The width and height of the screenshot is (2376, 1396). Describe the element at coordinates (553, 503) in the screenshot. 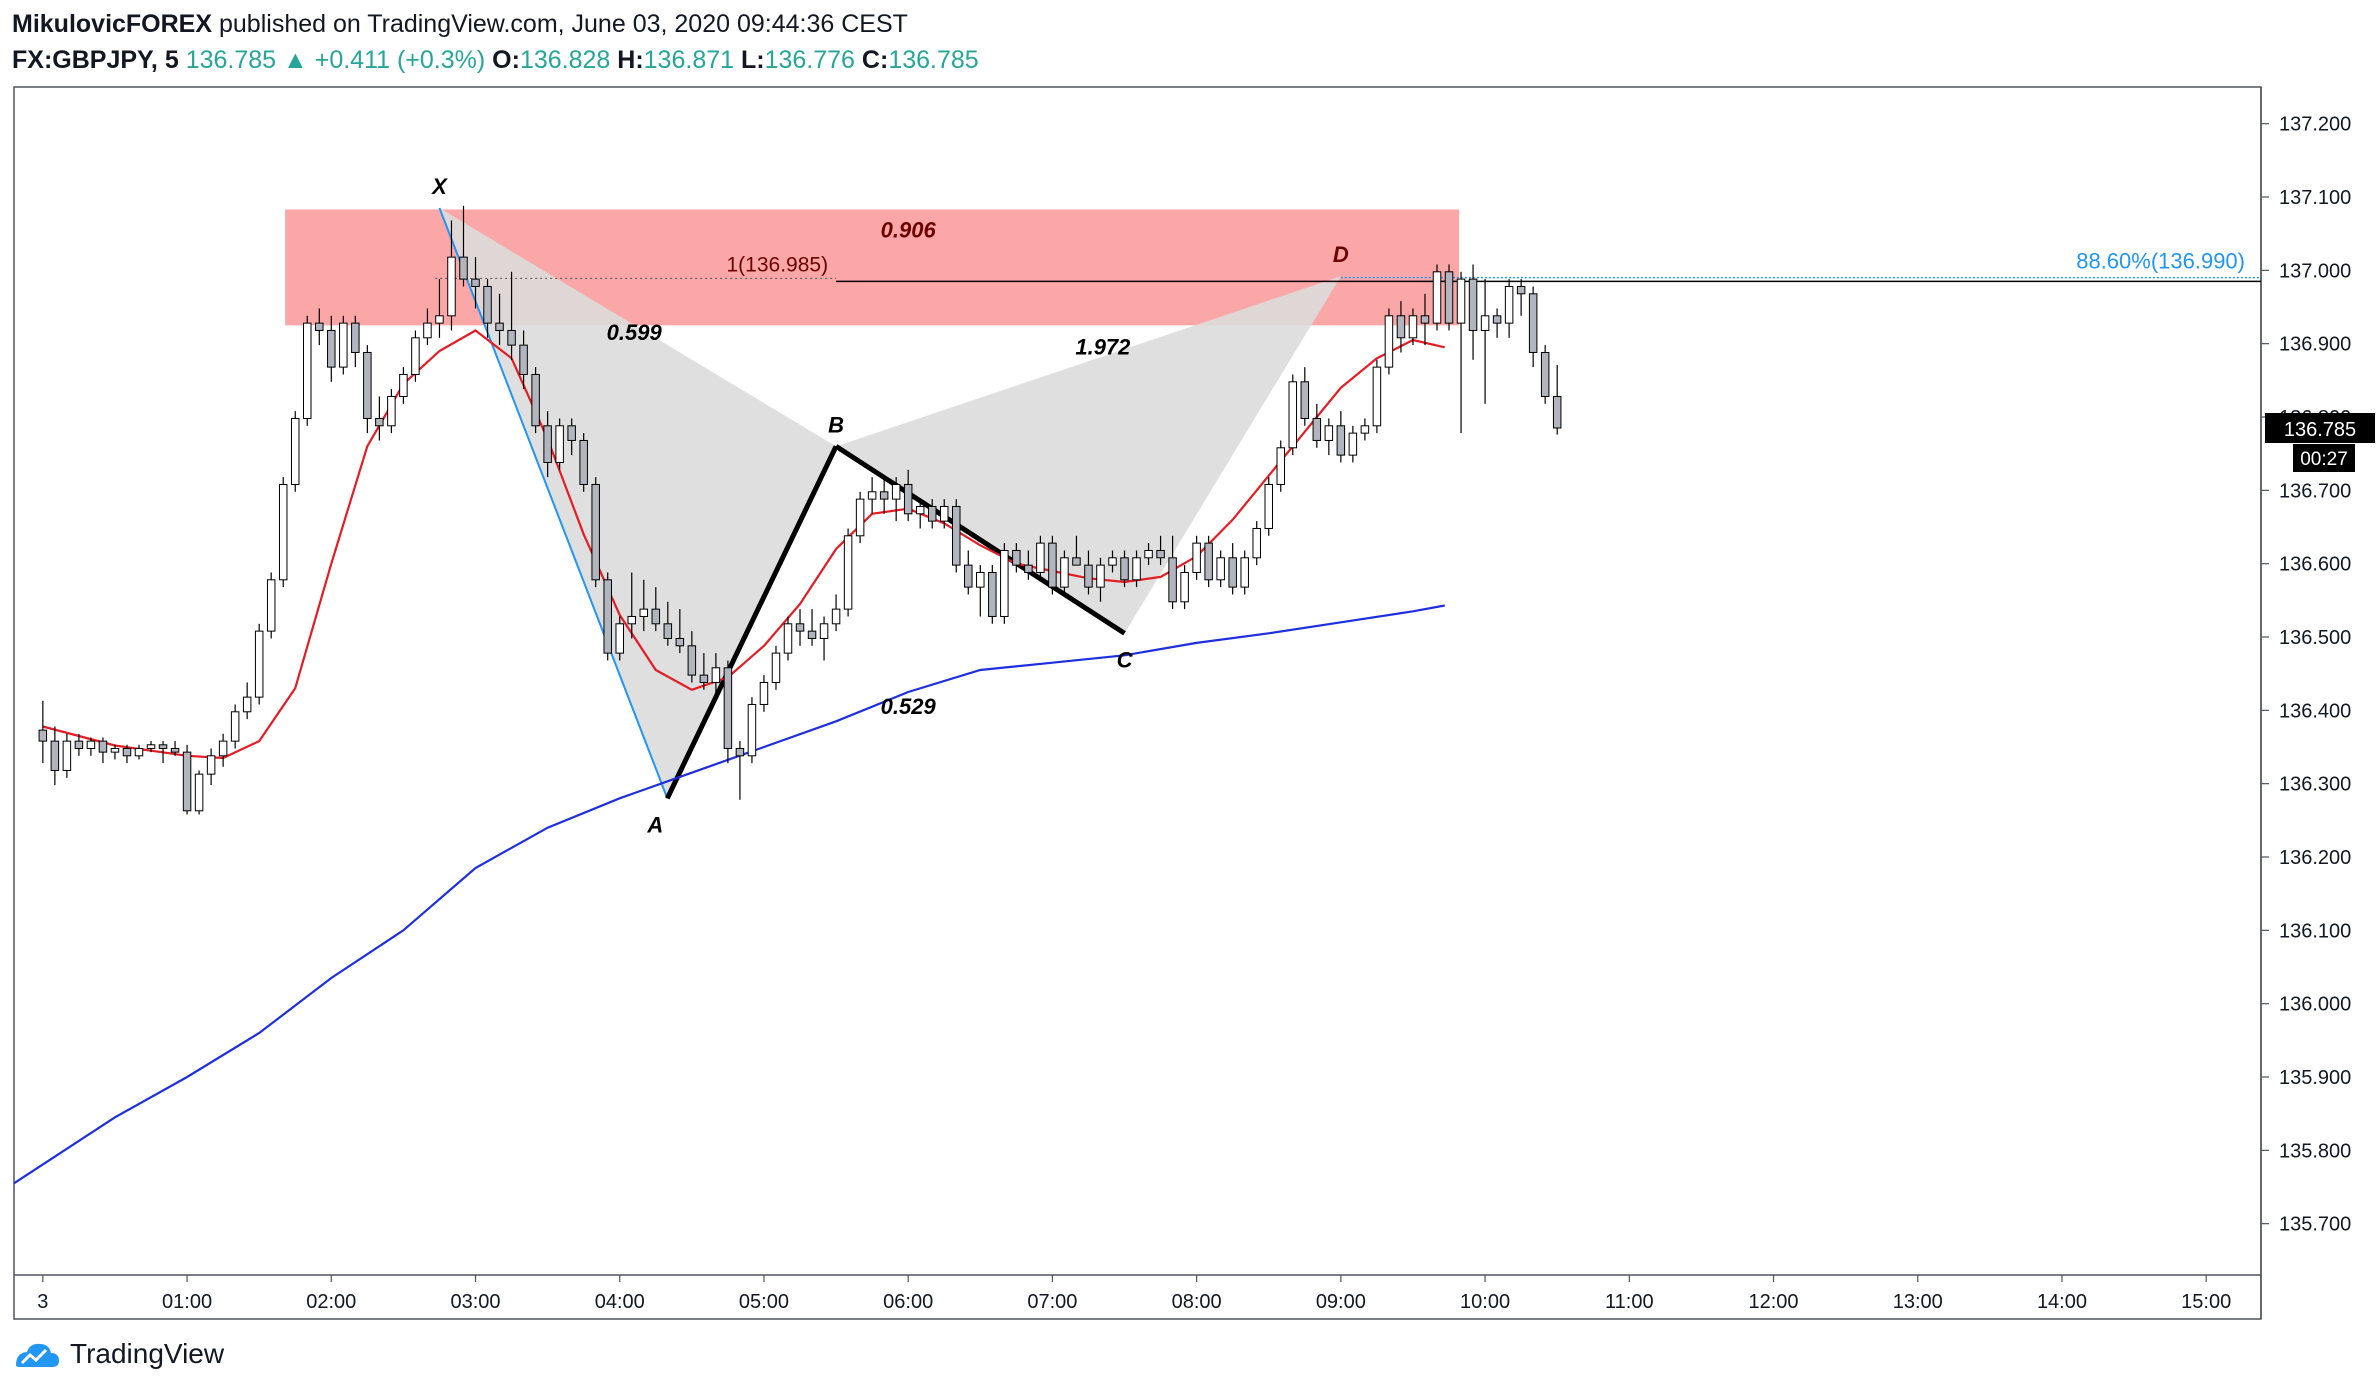

I see `xa-leg-line` at that location.